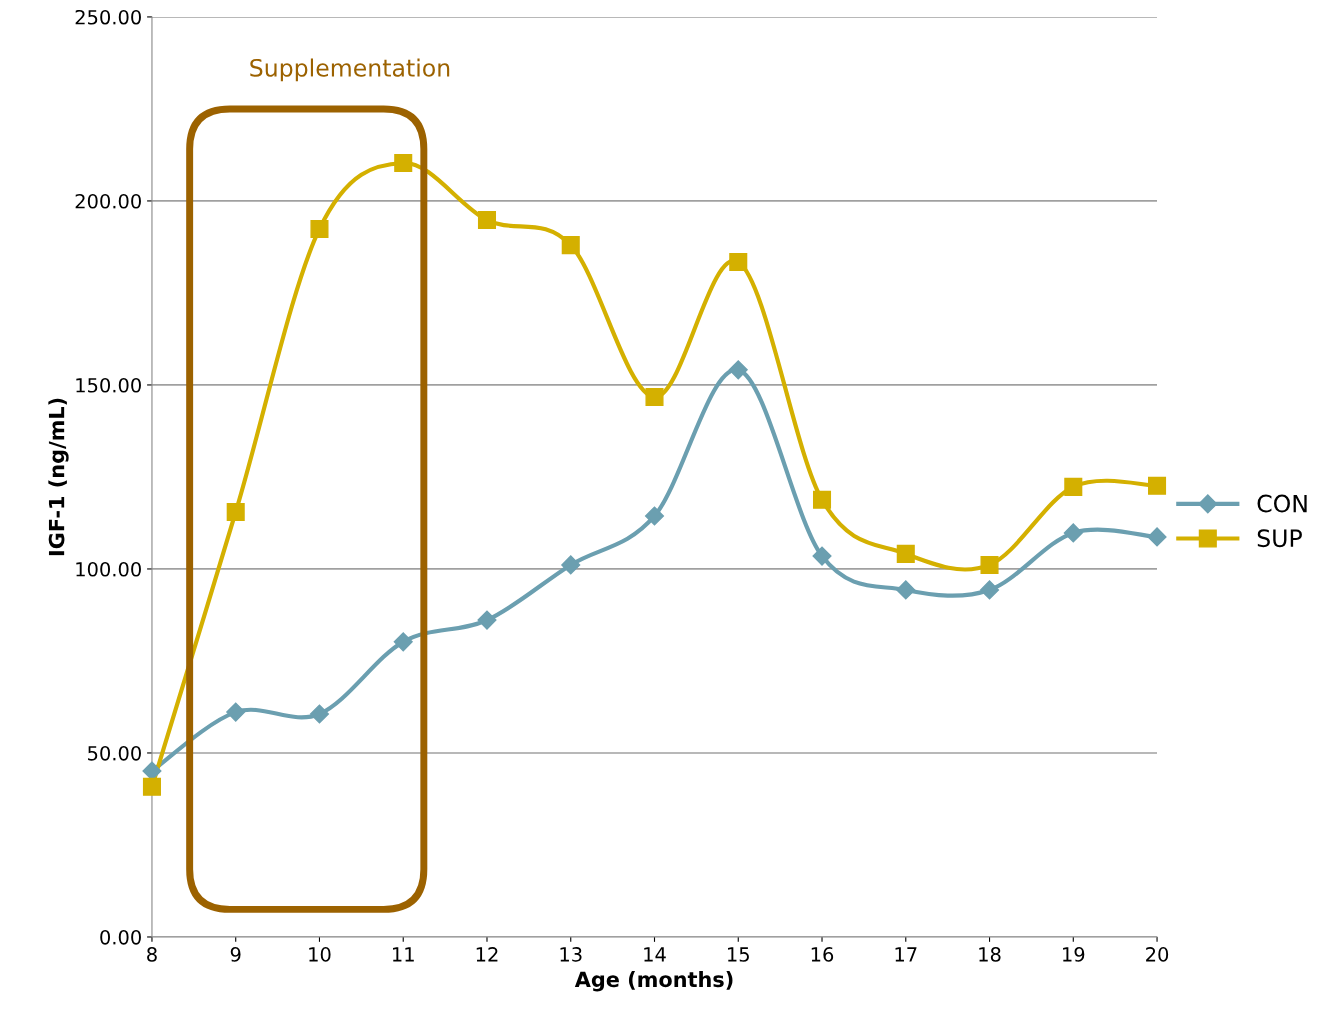 The height and width of the screenshot is (1020, 1333). I want to click on y-tick-label: 200.00, so click(108, 201).